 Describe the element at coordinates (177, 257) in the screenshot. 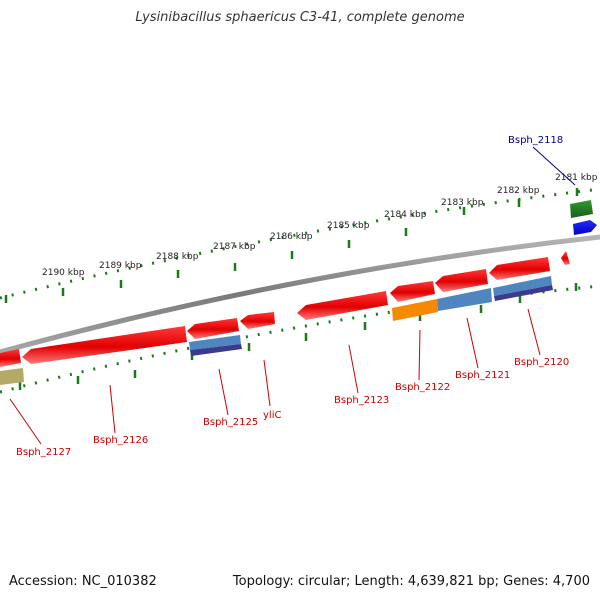

I see `kbp-label: 2188 kbp` at that location.